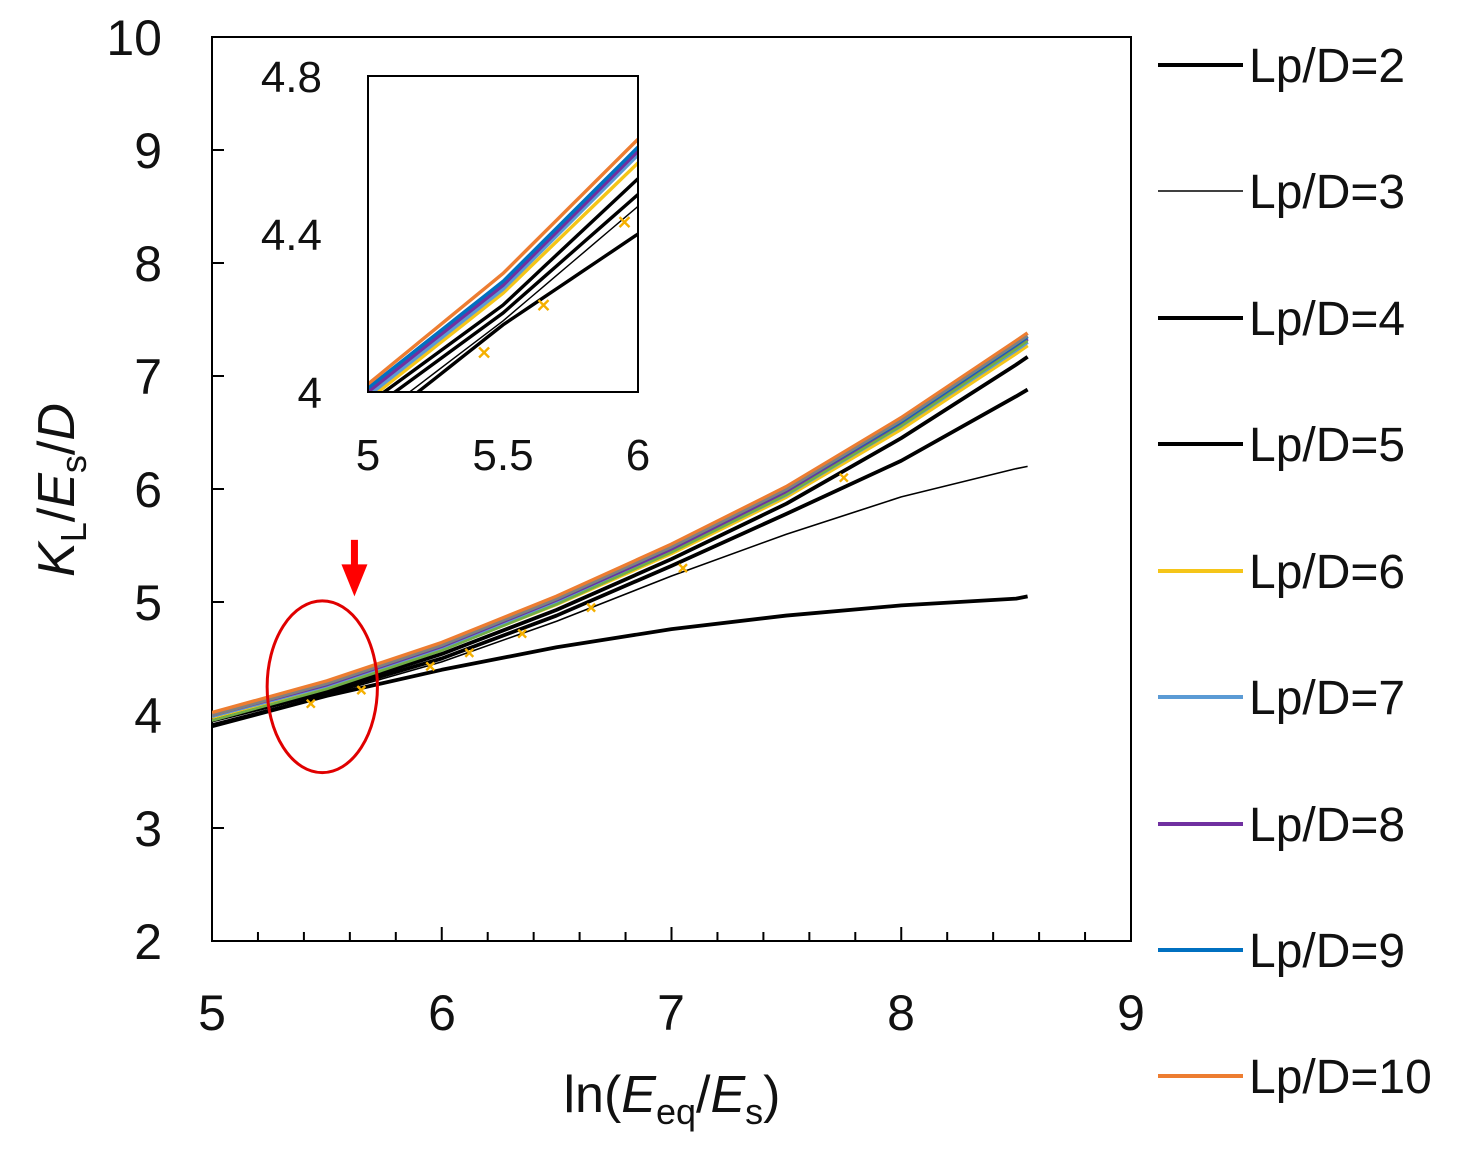 The image size is (1457, 1152). I want to click on inset-y-tick-label-4-8: 4.8, so click(291, 77).